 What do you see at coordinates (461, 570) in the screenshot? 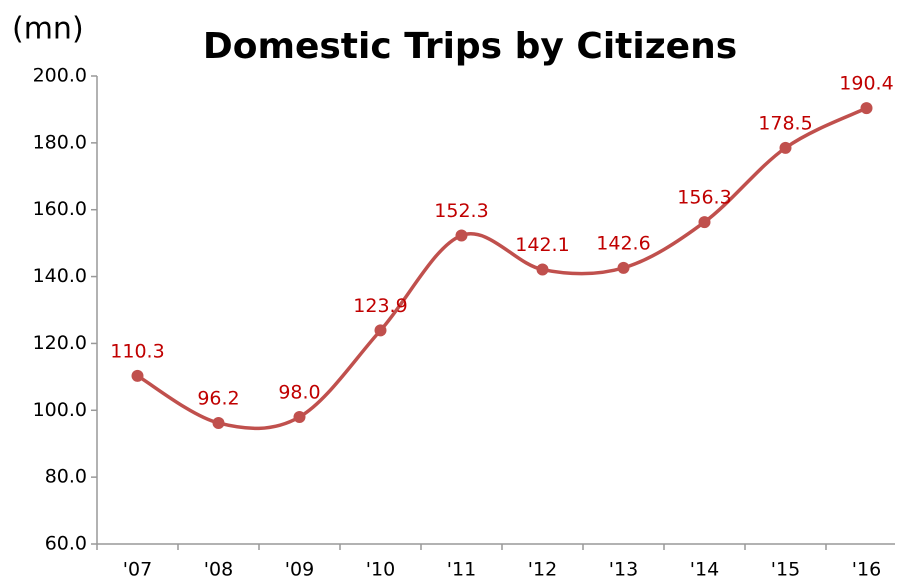
I see `x-tick-label: '11` at bounding box center [461, 570].